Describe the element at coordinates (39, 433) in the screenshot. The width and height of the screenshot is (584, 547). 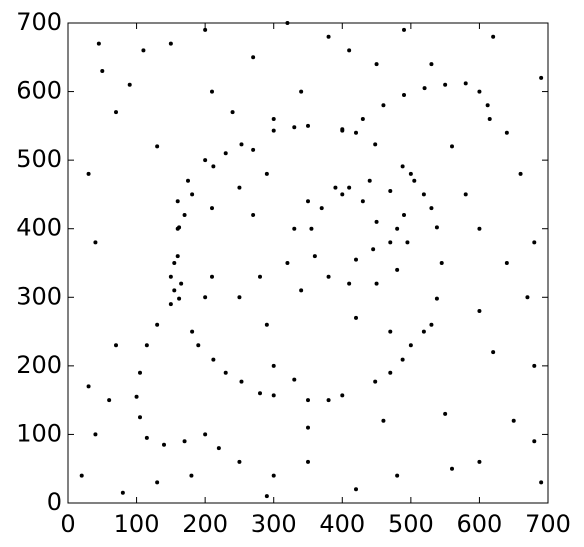
I see `y-tick-label: 100` at that location.